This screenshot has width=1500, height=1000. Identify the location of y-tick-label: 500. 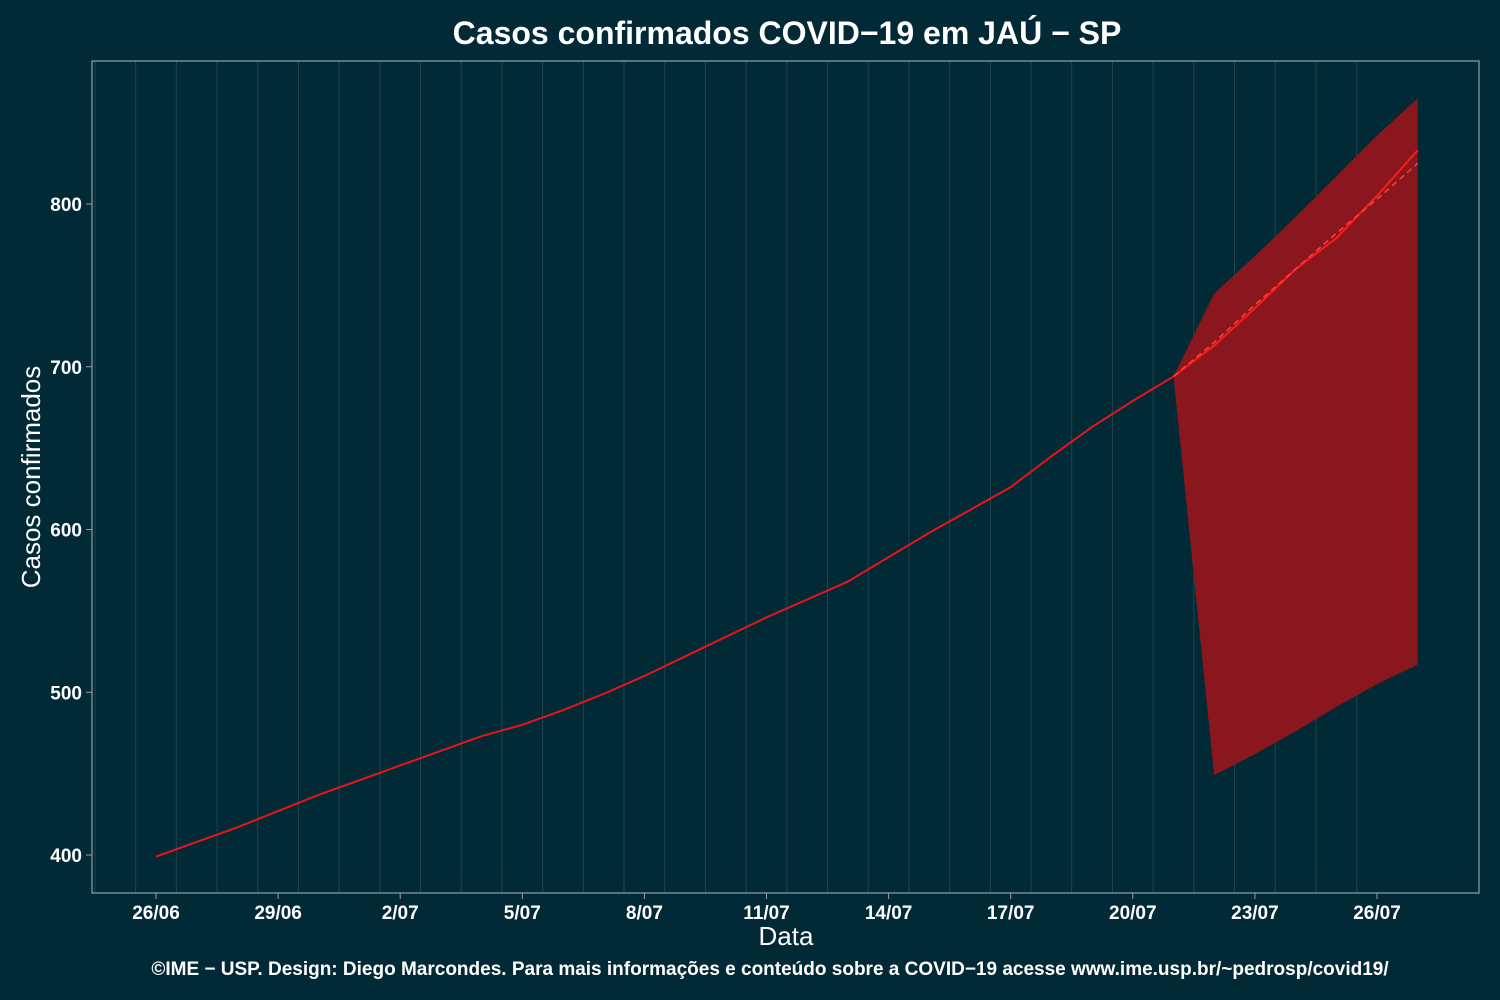
(66, 693).